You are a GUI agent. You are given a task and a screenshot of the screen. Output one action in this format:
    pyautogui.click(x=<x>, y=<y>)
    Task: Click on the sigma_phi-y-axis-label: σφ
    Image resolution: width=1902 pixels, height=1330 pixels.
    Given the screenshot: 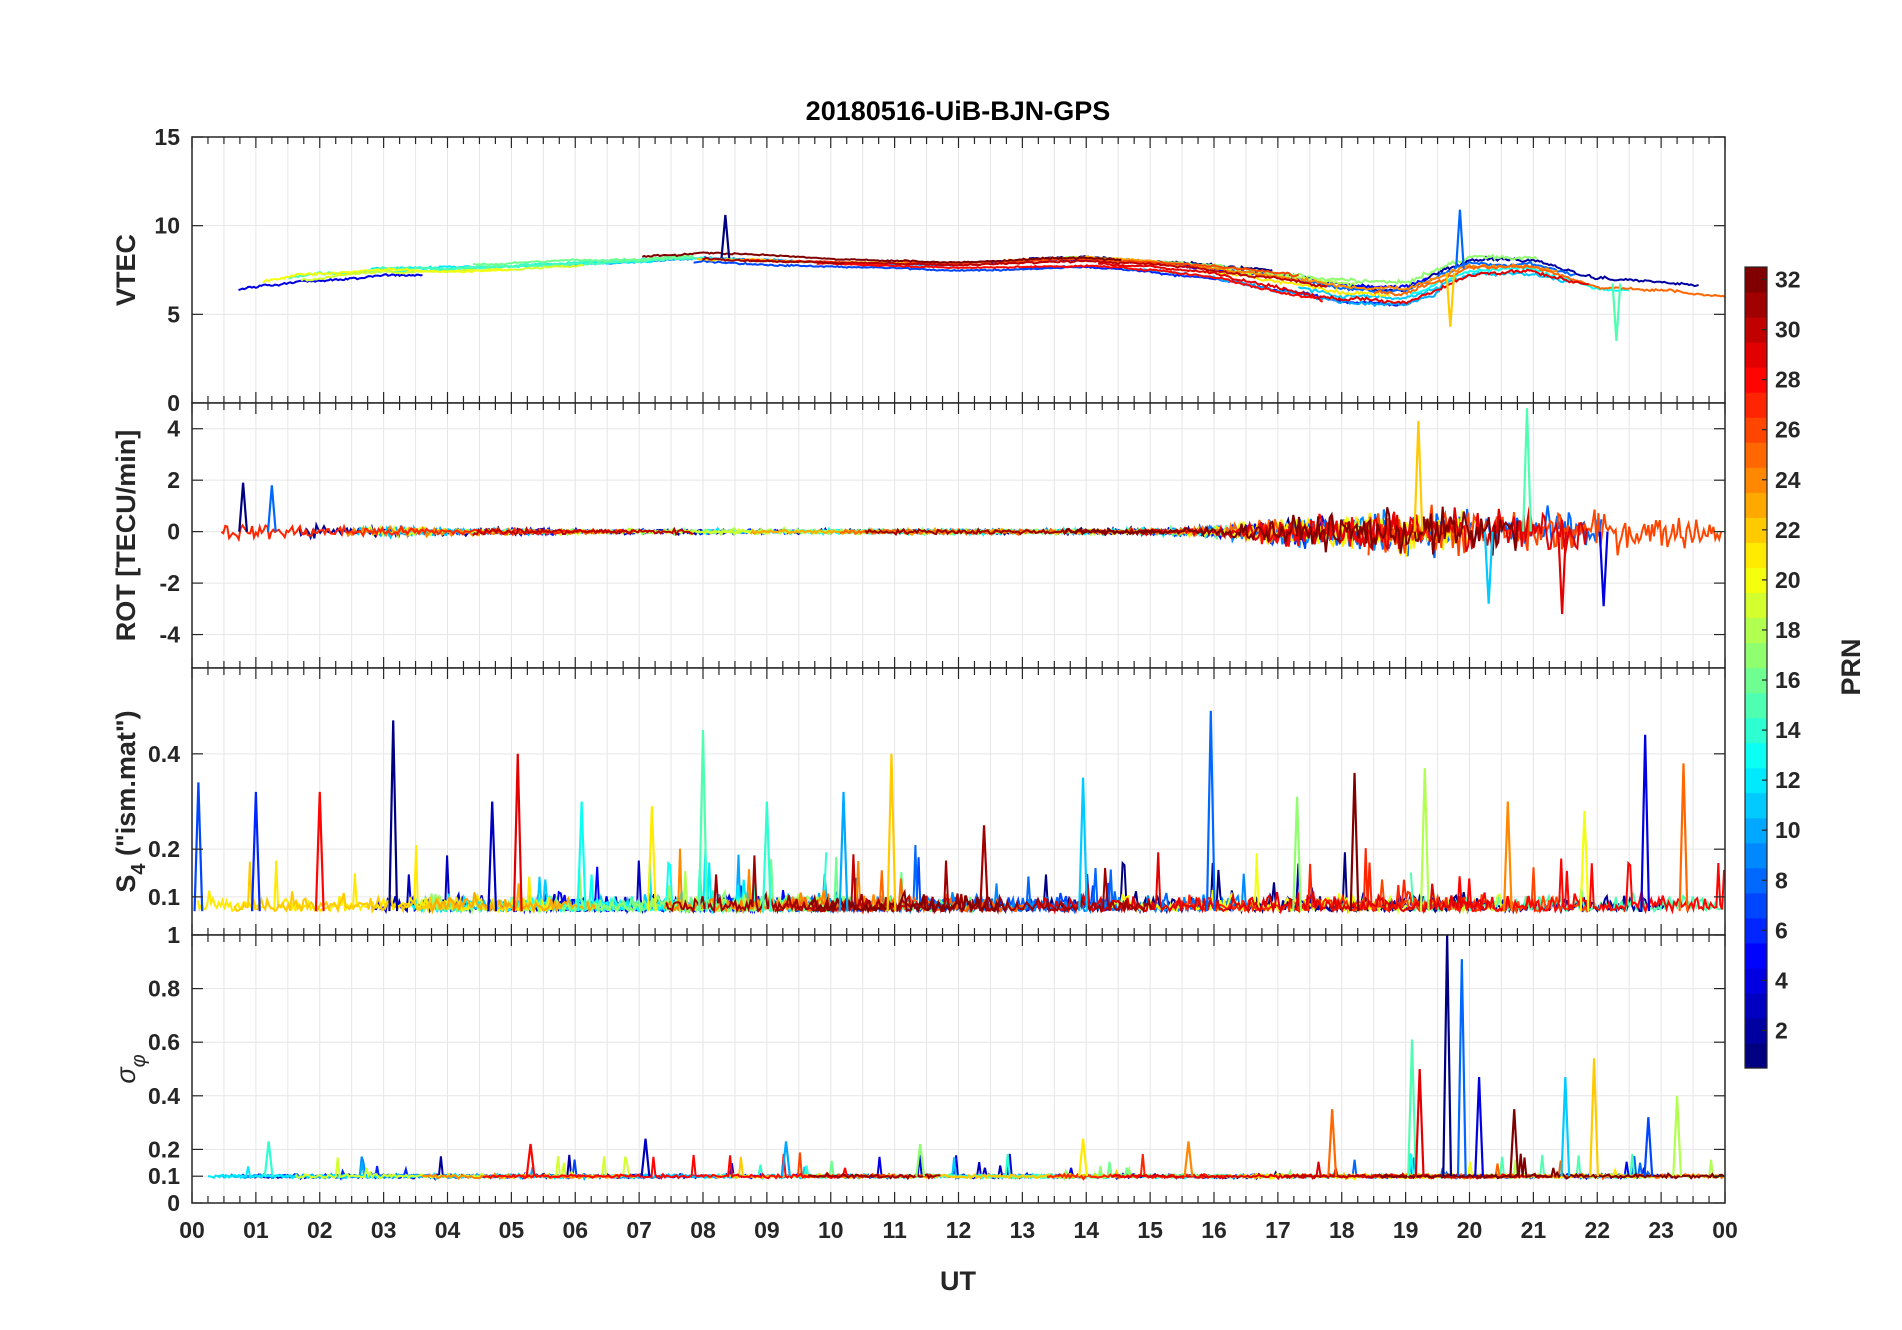 What is the action you would take?
    pyautogui.click(x=130, y=1068)
    